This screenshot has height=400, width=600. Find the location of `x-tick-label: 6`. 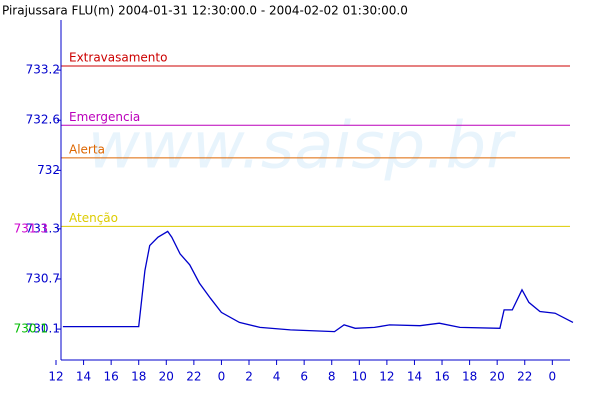

x-tick-label: 6 is located at coordinates (304, 377).